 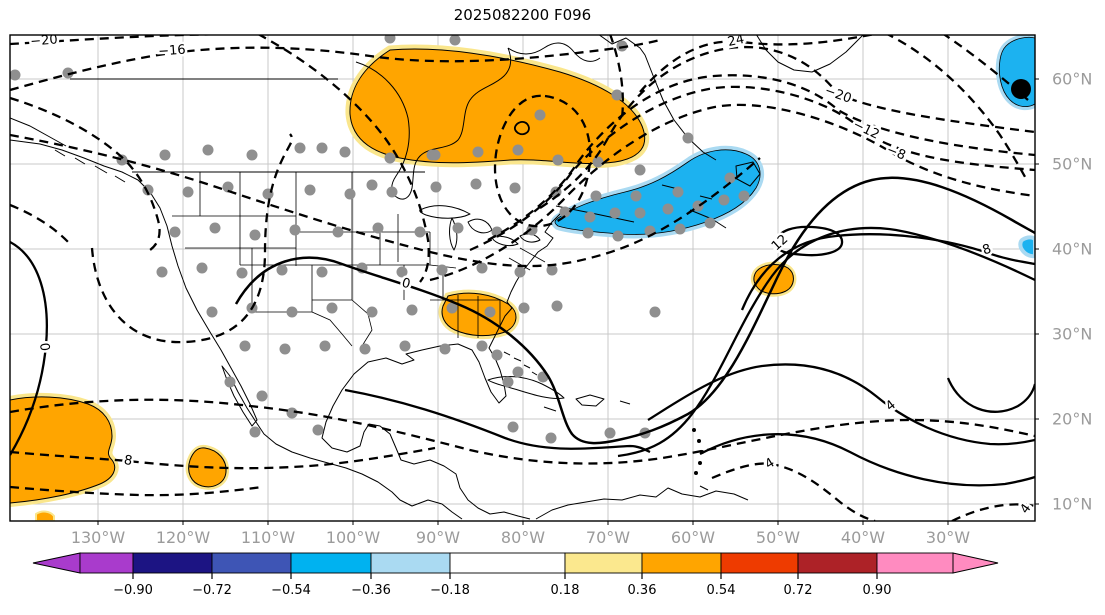 What do you see at coordinates (826, 342) in the screenshot?
I see `contour-solid-4-ridge` at bounding box center [826, 342].